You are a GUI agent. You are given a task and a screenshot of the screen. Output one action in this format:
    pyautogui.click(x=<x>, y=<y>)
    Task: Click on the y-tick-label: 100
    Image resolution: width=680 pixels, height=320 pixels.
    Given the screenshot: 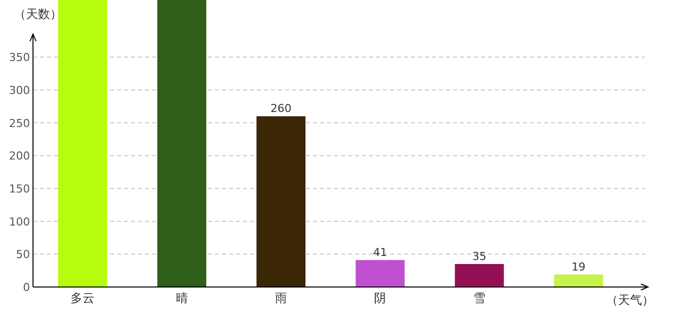 What is the action you would take?
    pyautogui.click(x=19, y=221)
    